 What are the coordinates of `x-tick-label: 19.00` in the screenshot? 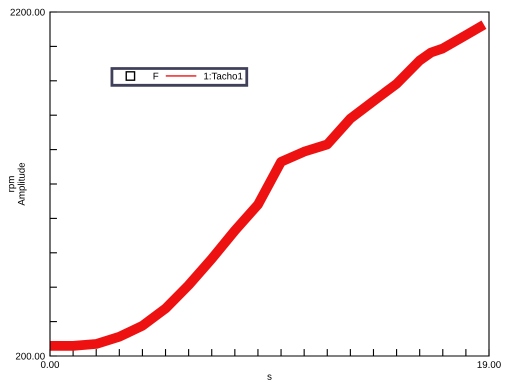 It's located at (489, 364).